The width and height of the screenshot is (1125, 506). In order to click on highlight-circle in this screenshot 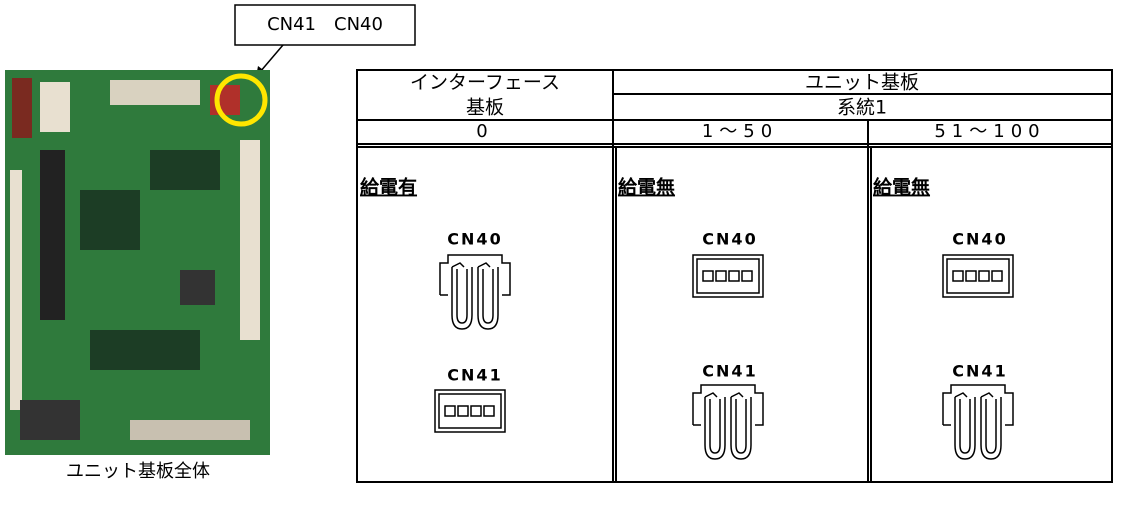, I will do `click(241, 100)`.